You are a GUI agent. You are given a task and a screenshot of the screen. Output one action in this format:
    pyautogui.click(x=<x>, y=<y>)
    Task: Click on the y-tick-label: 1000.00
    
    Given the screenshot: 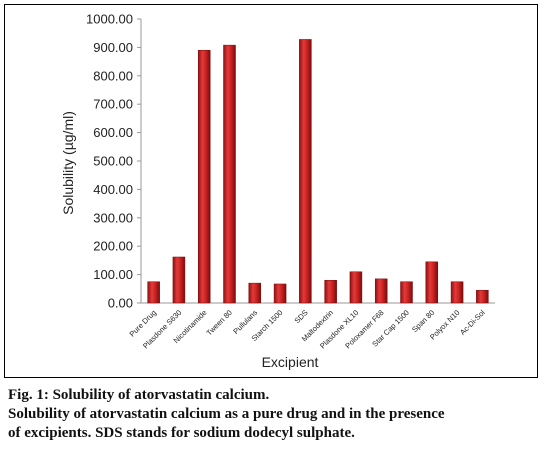 What is the action you would take?
    pyautogui.click(x=109, y=19)
    